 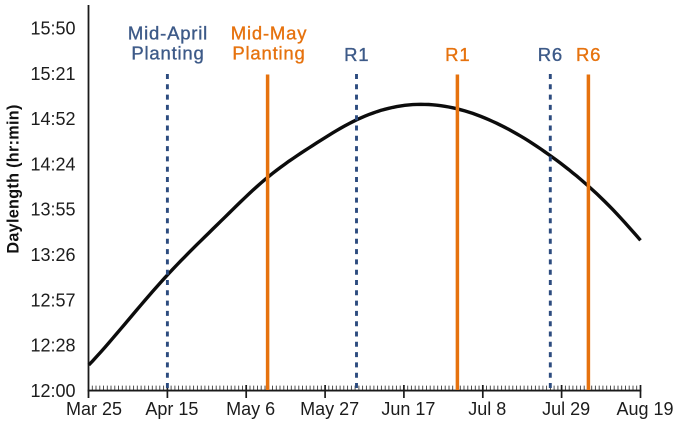 What do you see at coordinates (250, 409) in the screenshot?
I see `svg-text: May 6` at bounding box center [250, 409].